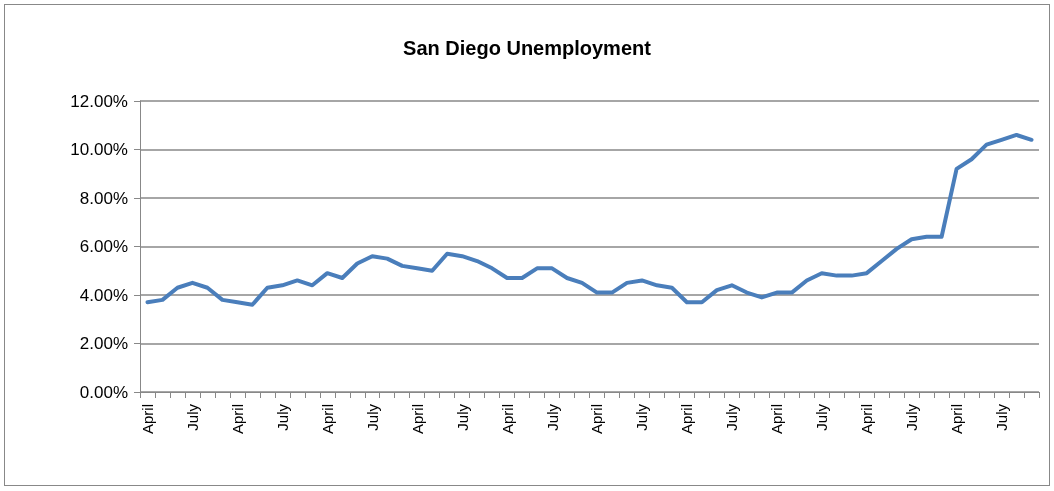 The height and width of the screenshot is (491, 1054). I want to click on chart-title: San Diego Unemployment, so click(527, 48).